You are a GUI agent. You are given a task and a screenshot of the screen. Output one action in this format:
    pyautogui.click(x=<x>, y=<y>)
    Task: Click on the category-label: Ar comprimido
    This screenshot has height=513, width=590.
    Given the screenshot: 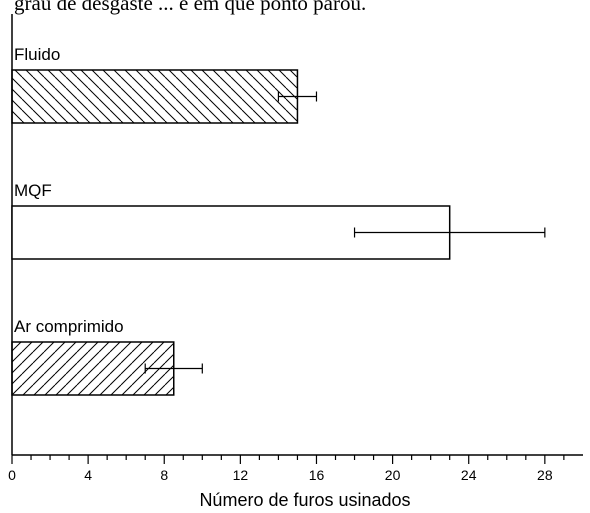 What is the action you would take?
    pyautogui.click(x=69, y=326)
    